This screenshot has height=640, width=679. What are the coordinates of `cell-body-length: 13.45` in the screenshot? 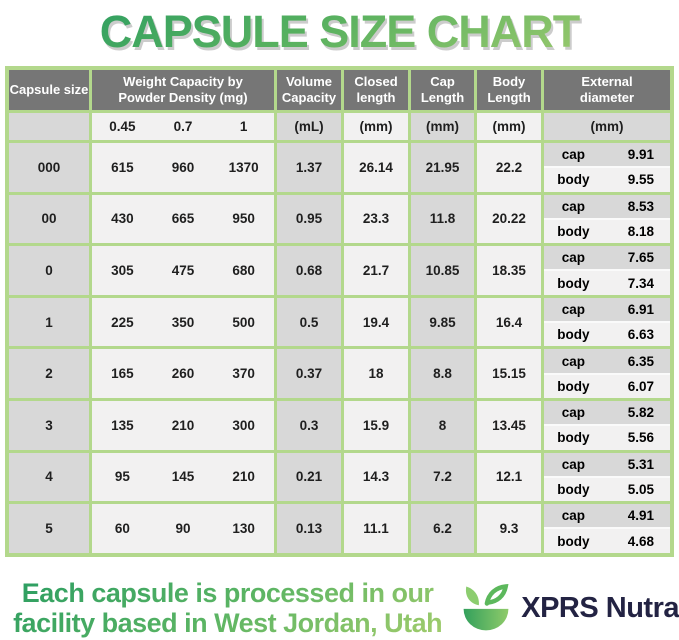 It's located at (509, 425).